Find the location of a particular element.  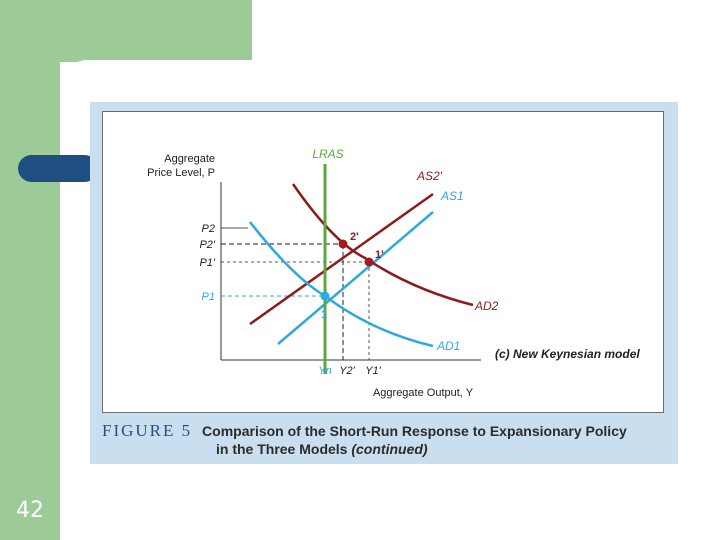

ad2-curve is located at coordinates (382, 245).